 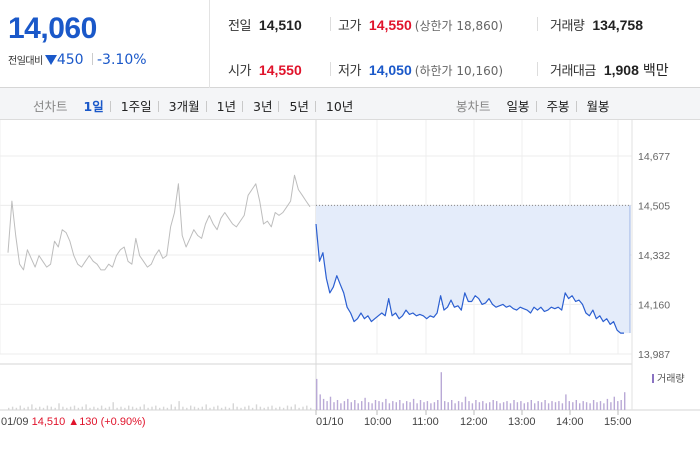 I want to click on tab-1w: 1주일, so click(x=136, y=106).